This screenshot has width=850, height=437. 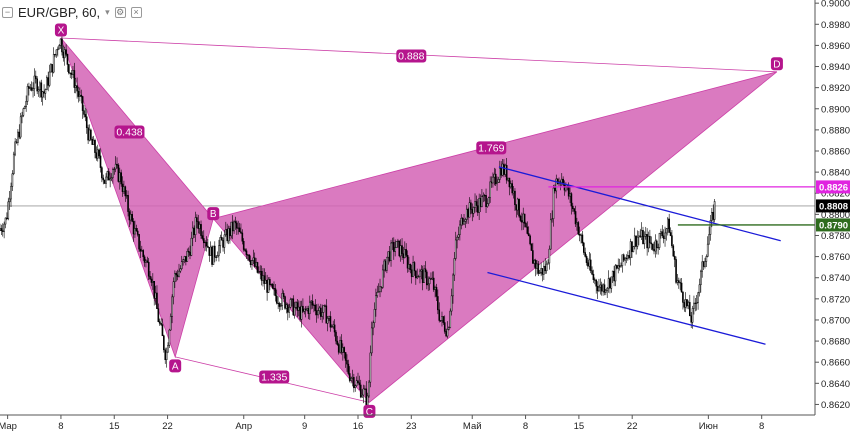 What do you see at coordinates (120, 12) in the screenshot?
I see `gear-icon: ⚙` at bounding box center [120, 12].